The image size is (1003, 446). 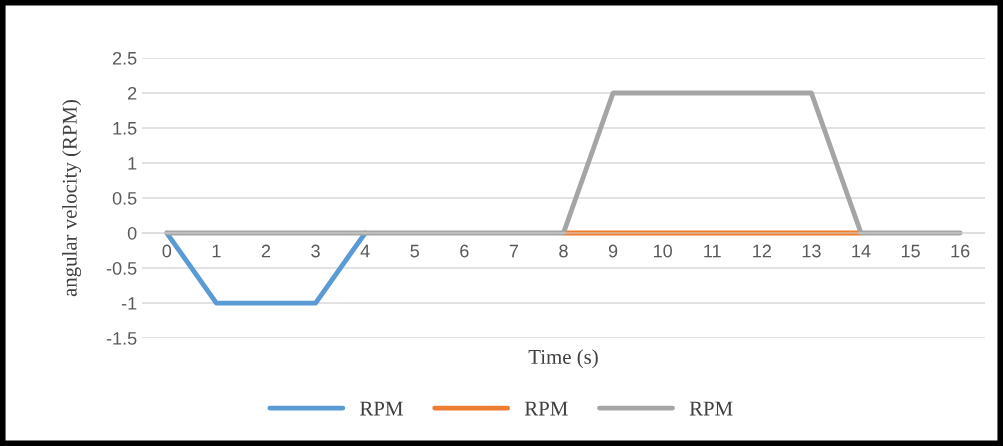 I want to click on x-tick-label: 14, so click(x=861, y=251).